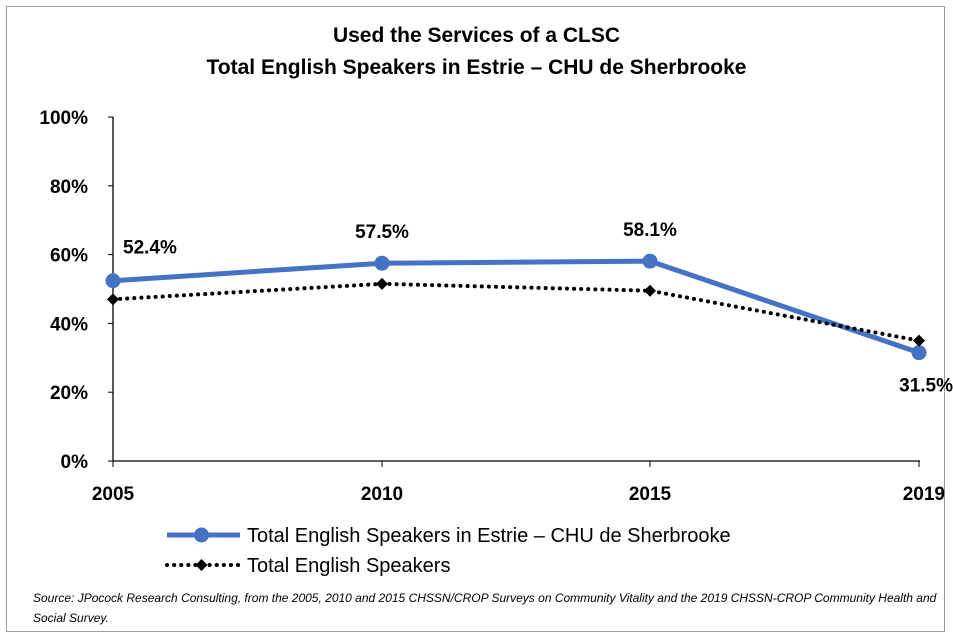 This screenshot has width=953, height=638. What do you see at coordinates (382, 232) in the screenshot?
I see `data-label: 57.5%` at bounding box center [382, 232].